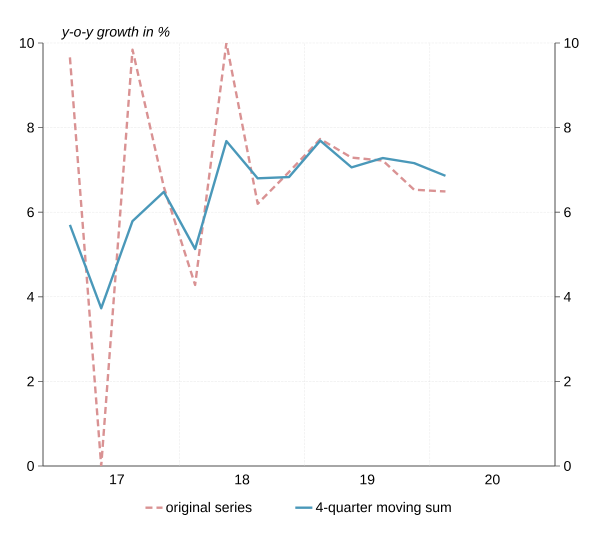  Describe the element at coordinates (27, 43) in the screenshot. I see `y-tick-label: 10` at that location.